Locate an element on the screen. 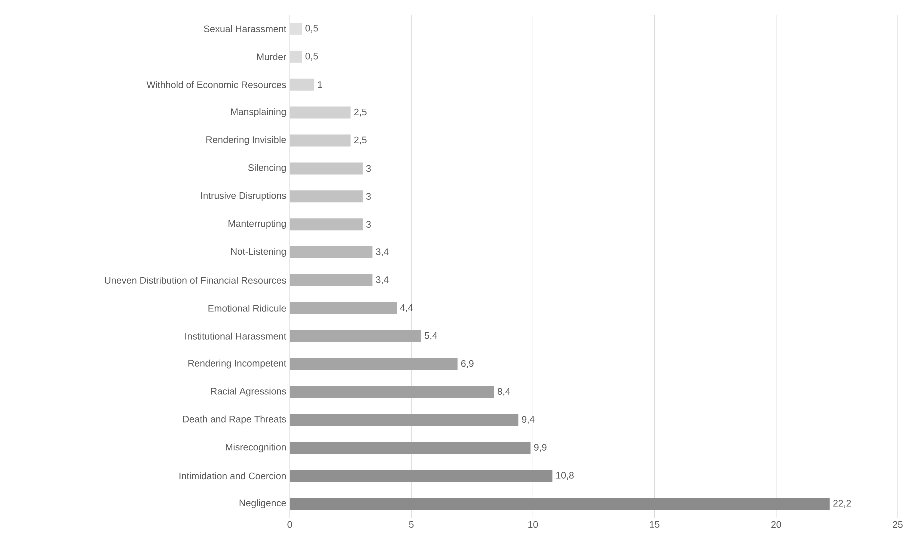  y-tick-label: Racial Agressions is located at coordinates (248, 392).